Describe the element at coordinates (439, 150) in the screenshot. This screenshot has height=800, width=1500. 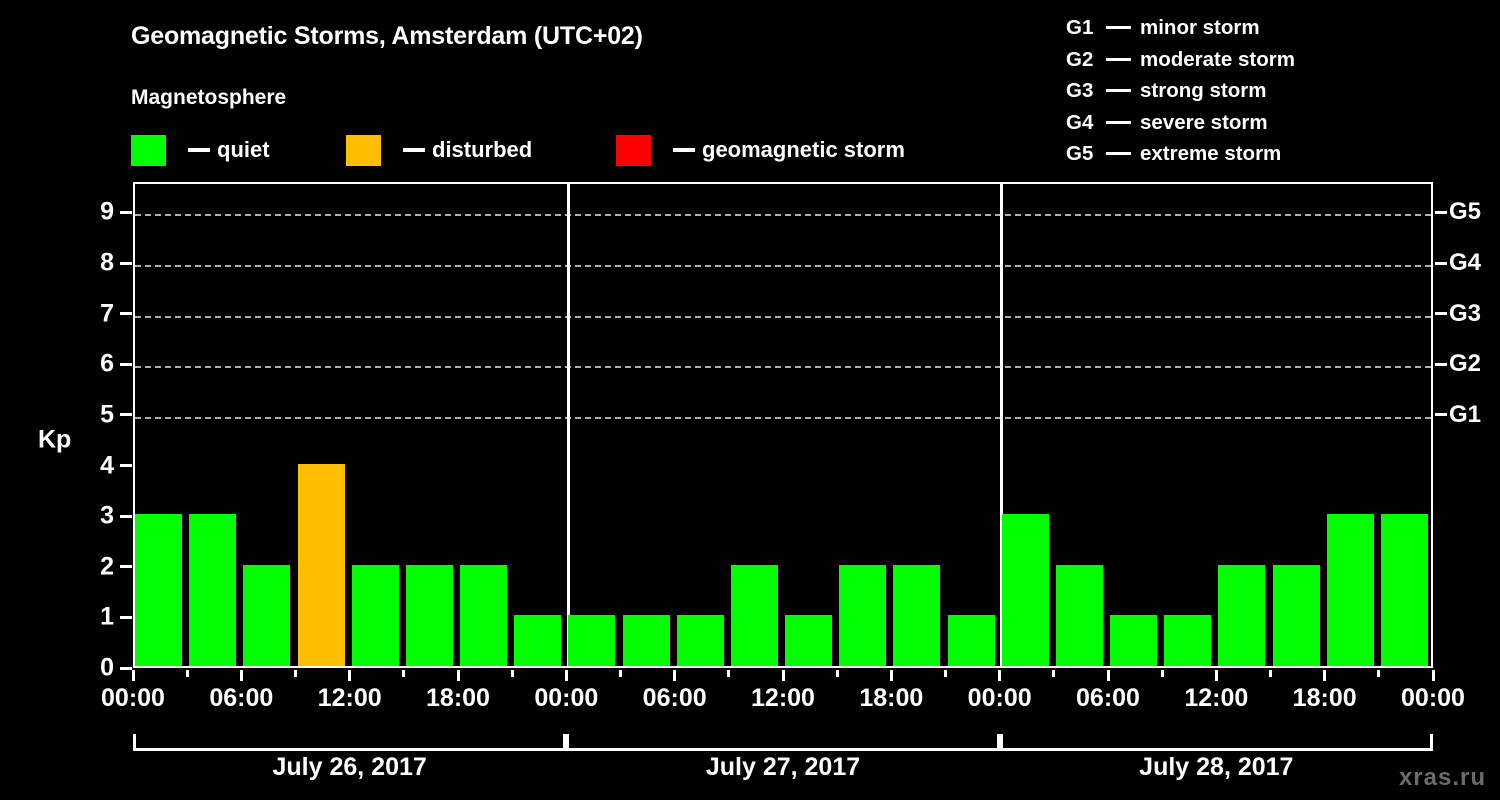
I see `legend-item-disturbed: disturbed` at that location.